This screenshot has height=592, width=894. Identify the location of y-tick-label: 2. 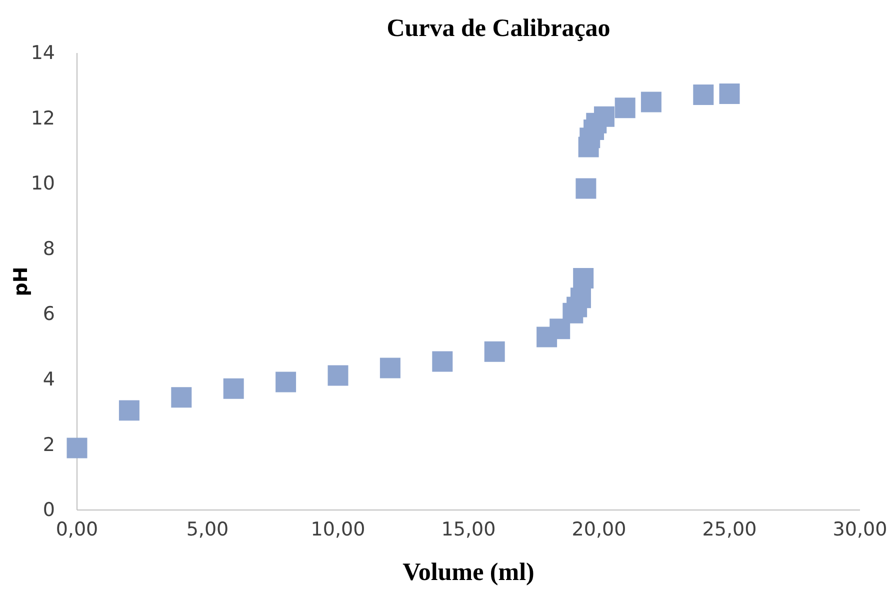
(48, 445).